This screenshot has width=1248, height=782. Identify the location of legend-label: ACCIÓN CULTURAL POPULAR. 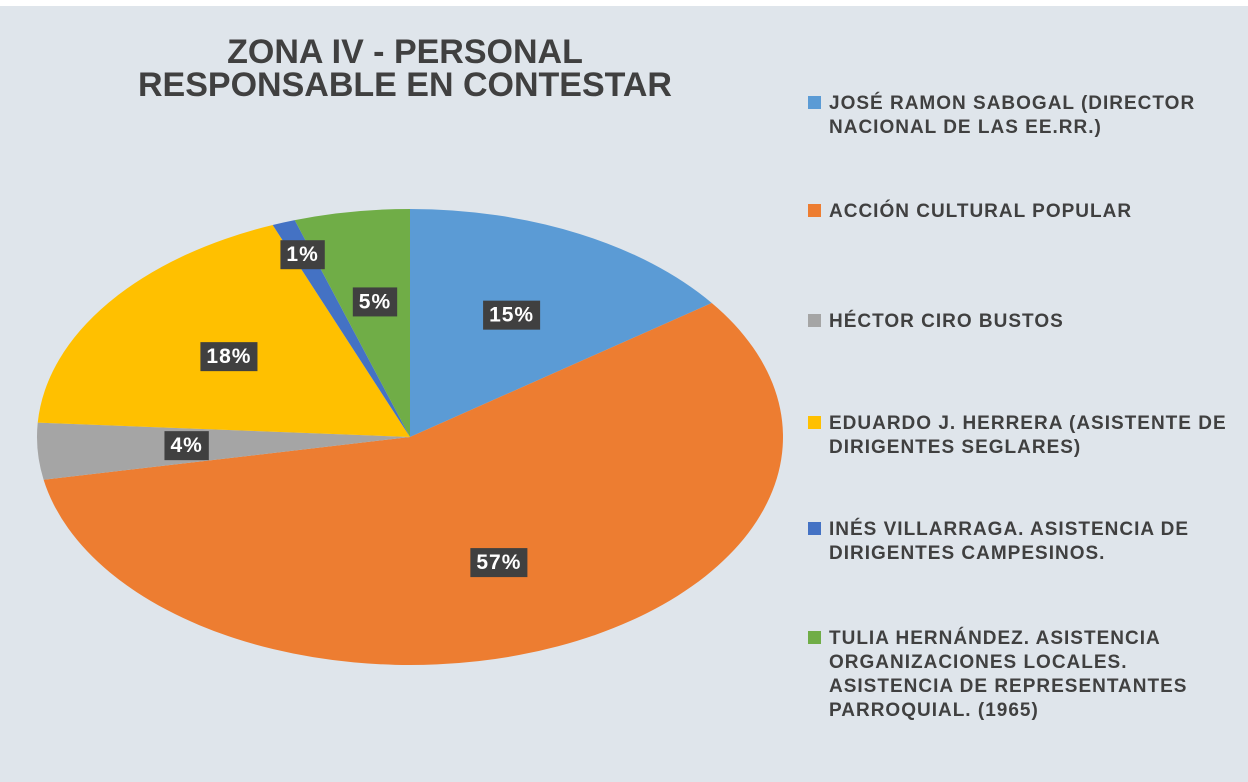
(981, 211).